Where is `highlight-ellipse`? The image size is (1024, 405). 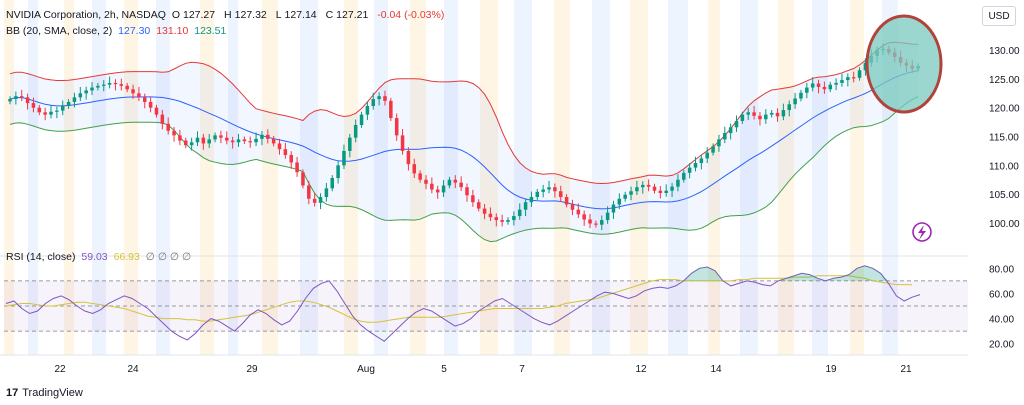 highlight-ellipse is located at coordinates (904, 64).